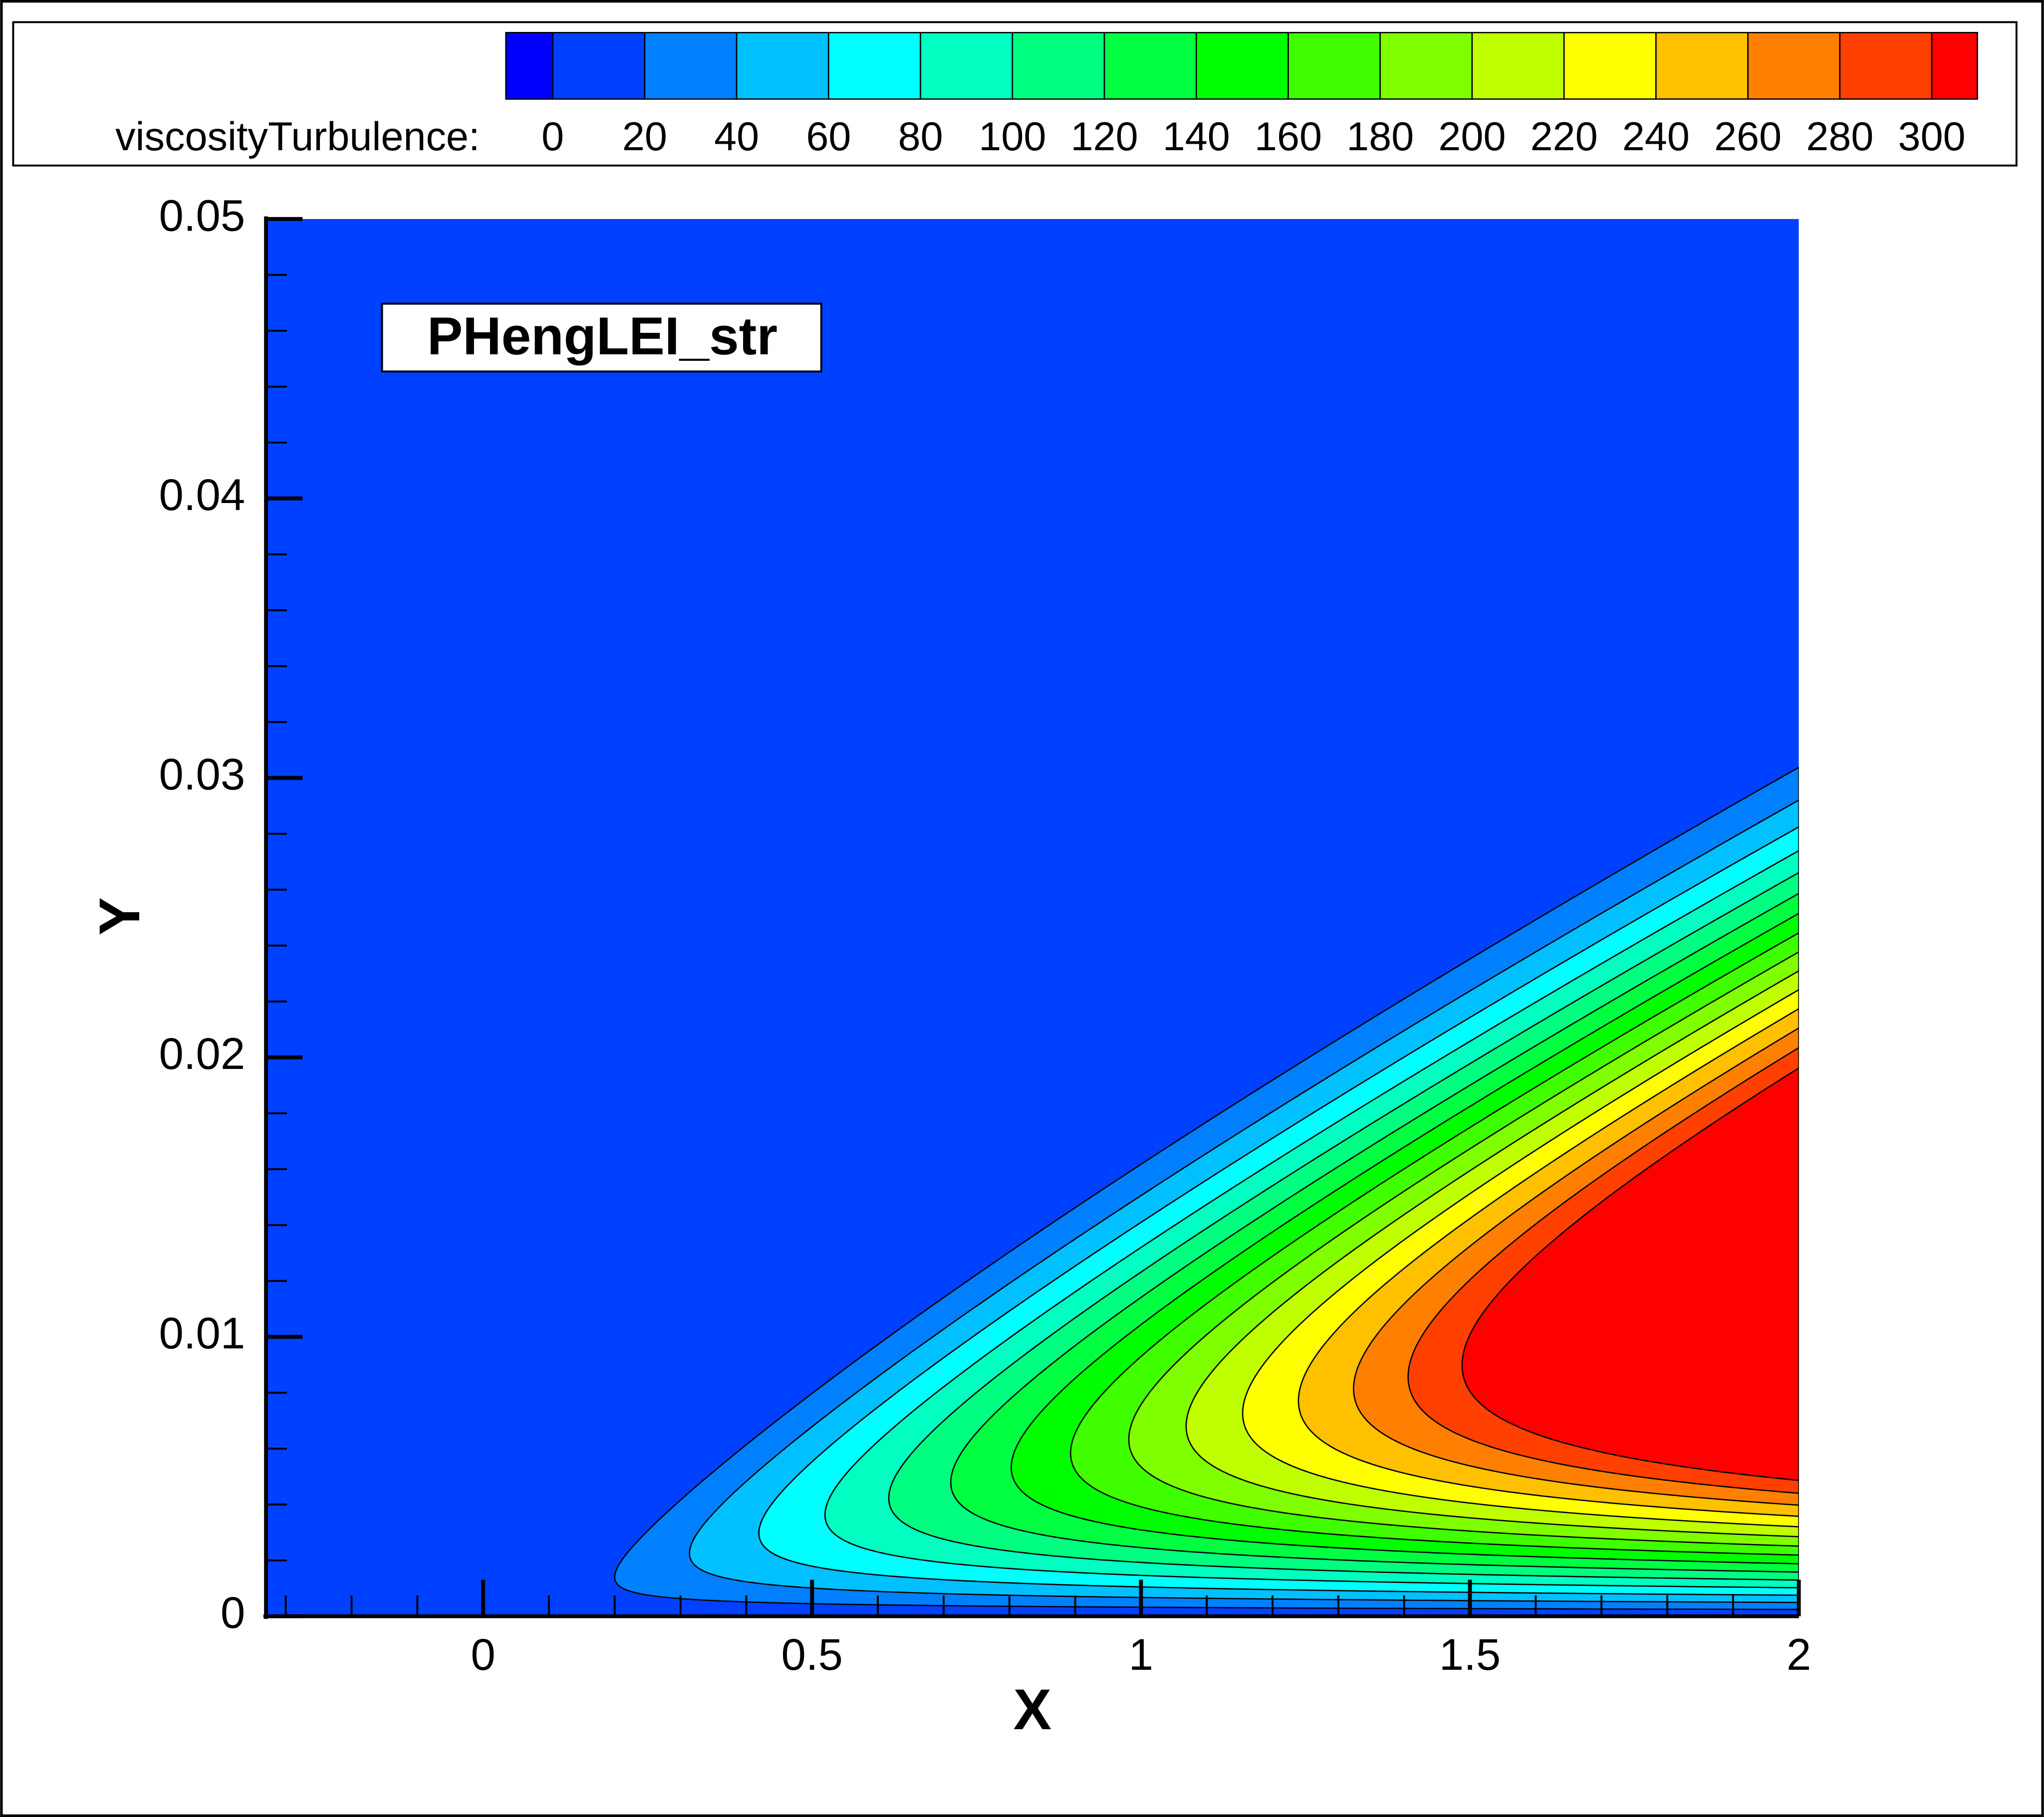 The image size is (2044, 1817). What do you see at coordinates (483, 1654) in the screenshot?
I see `x-tick-label: 0` at bounding box center [483, 1654].